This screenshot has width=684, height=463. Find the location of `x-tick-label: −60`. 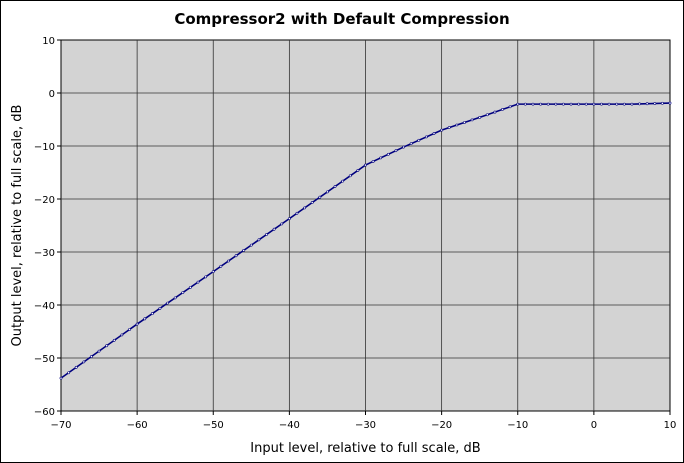

x-tick-label: −60 is located at coordinates (137, 425).